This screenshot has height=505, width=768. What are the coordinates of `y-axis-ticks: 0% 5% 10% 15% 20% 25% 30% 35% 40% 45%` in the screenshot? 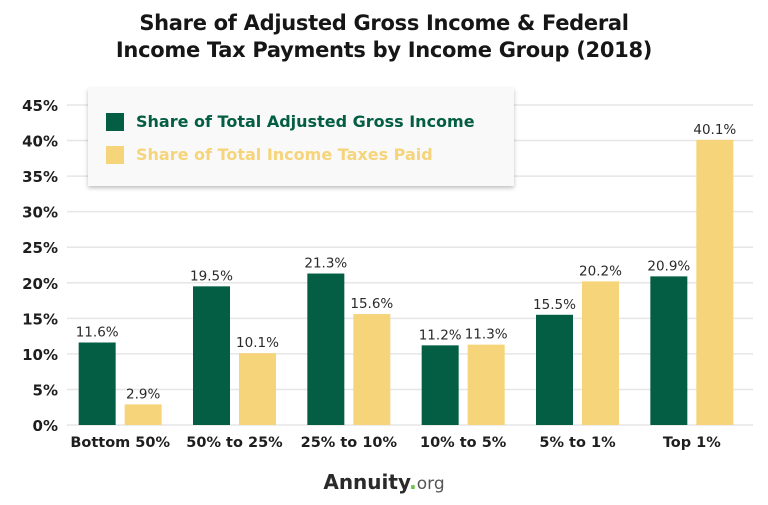 It's located at (40, 266).